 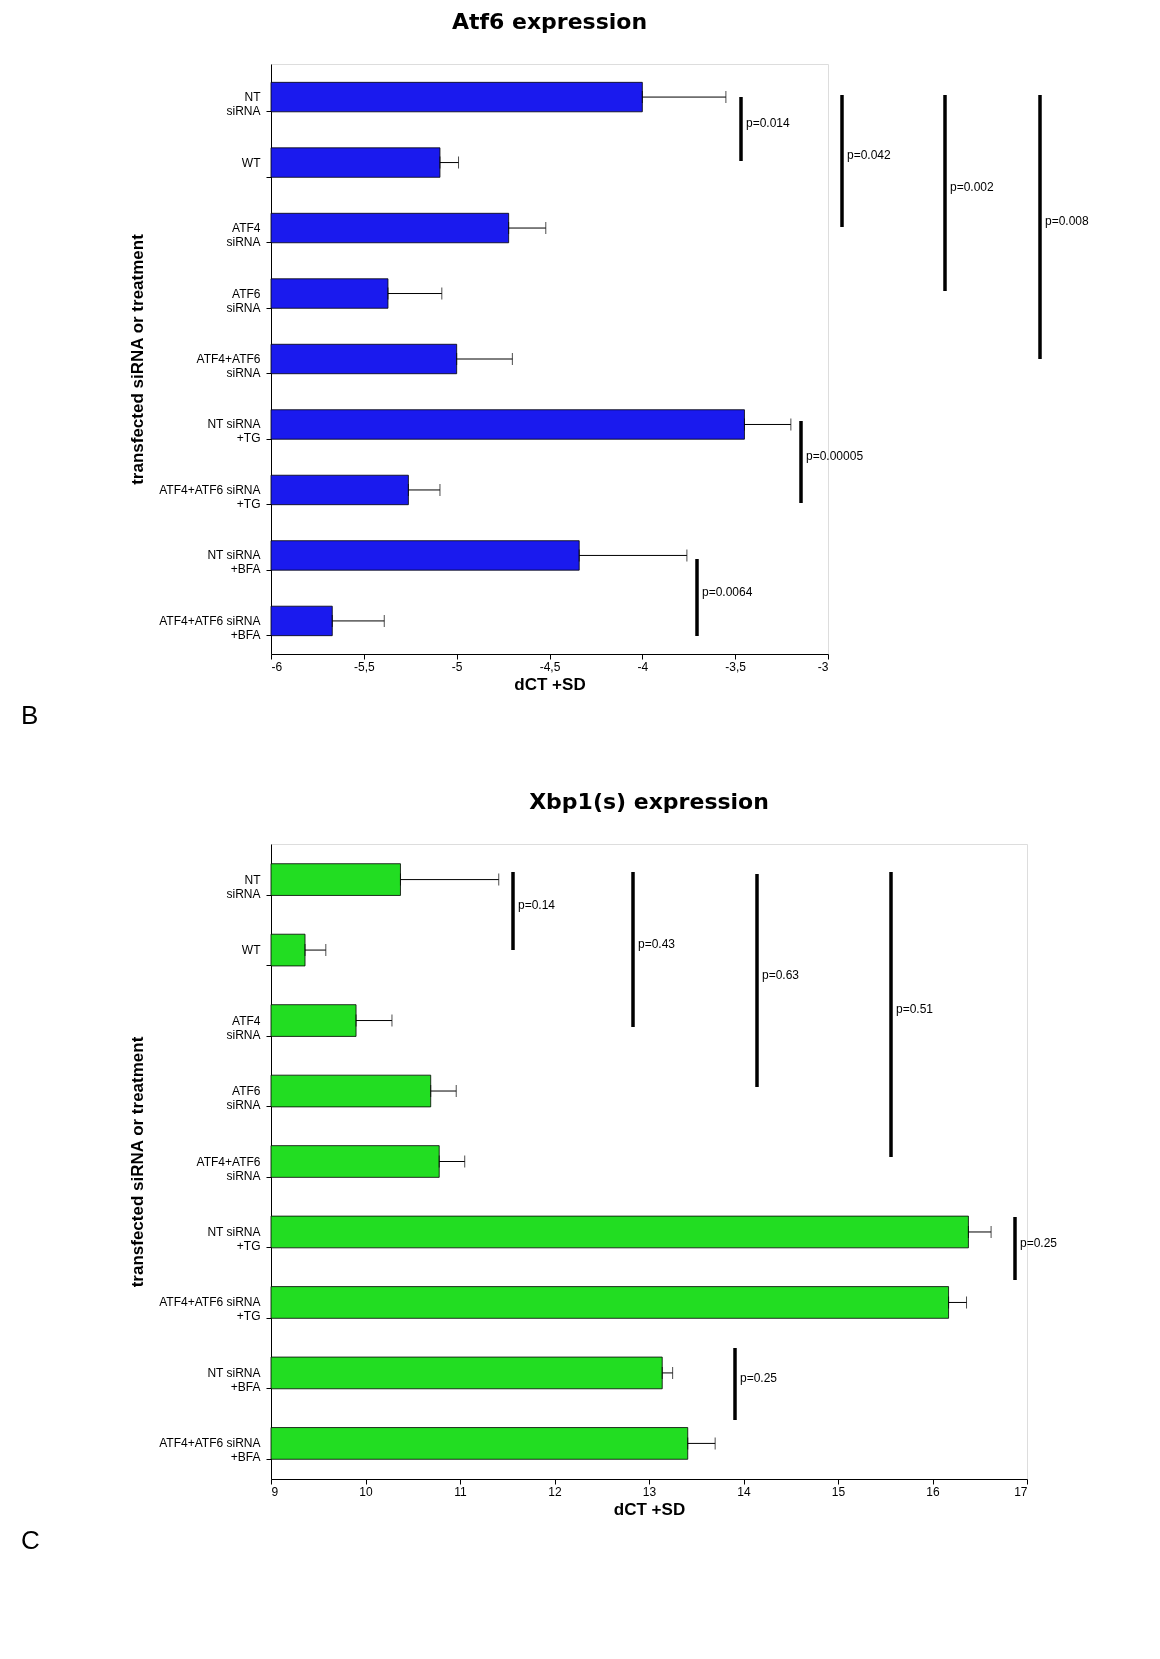 What do you see at coordinates (555, 1491) in the screenshot?
I see `x-tick-label: 12` at bounding box center [555, 1491].